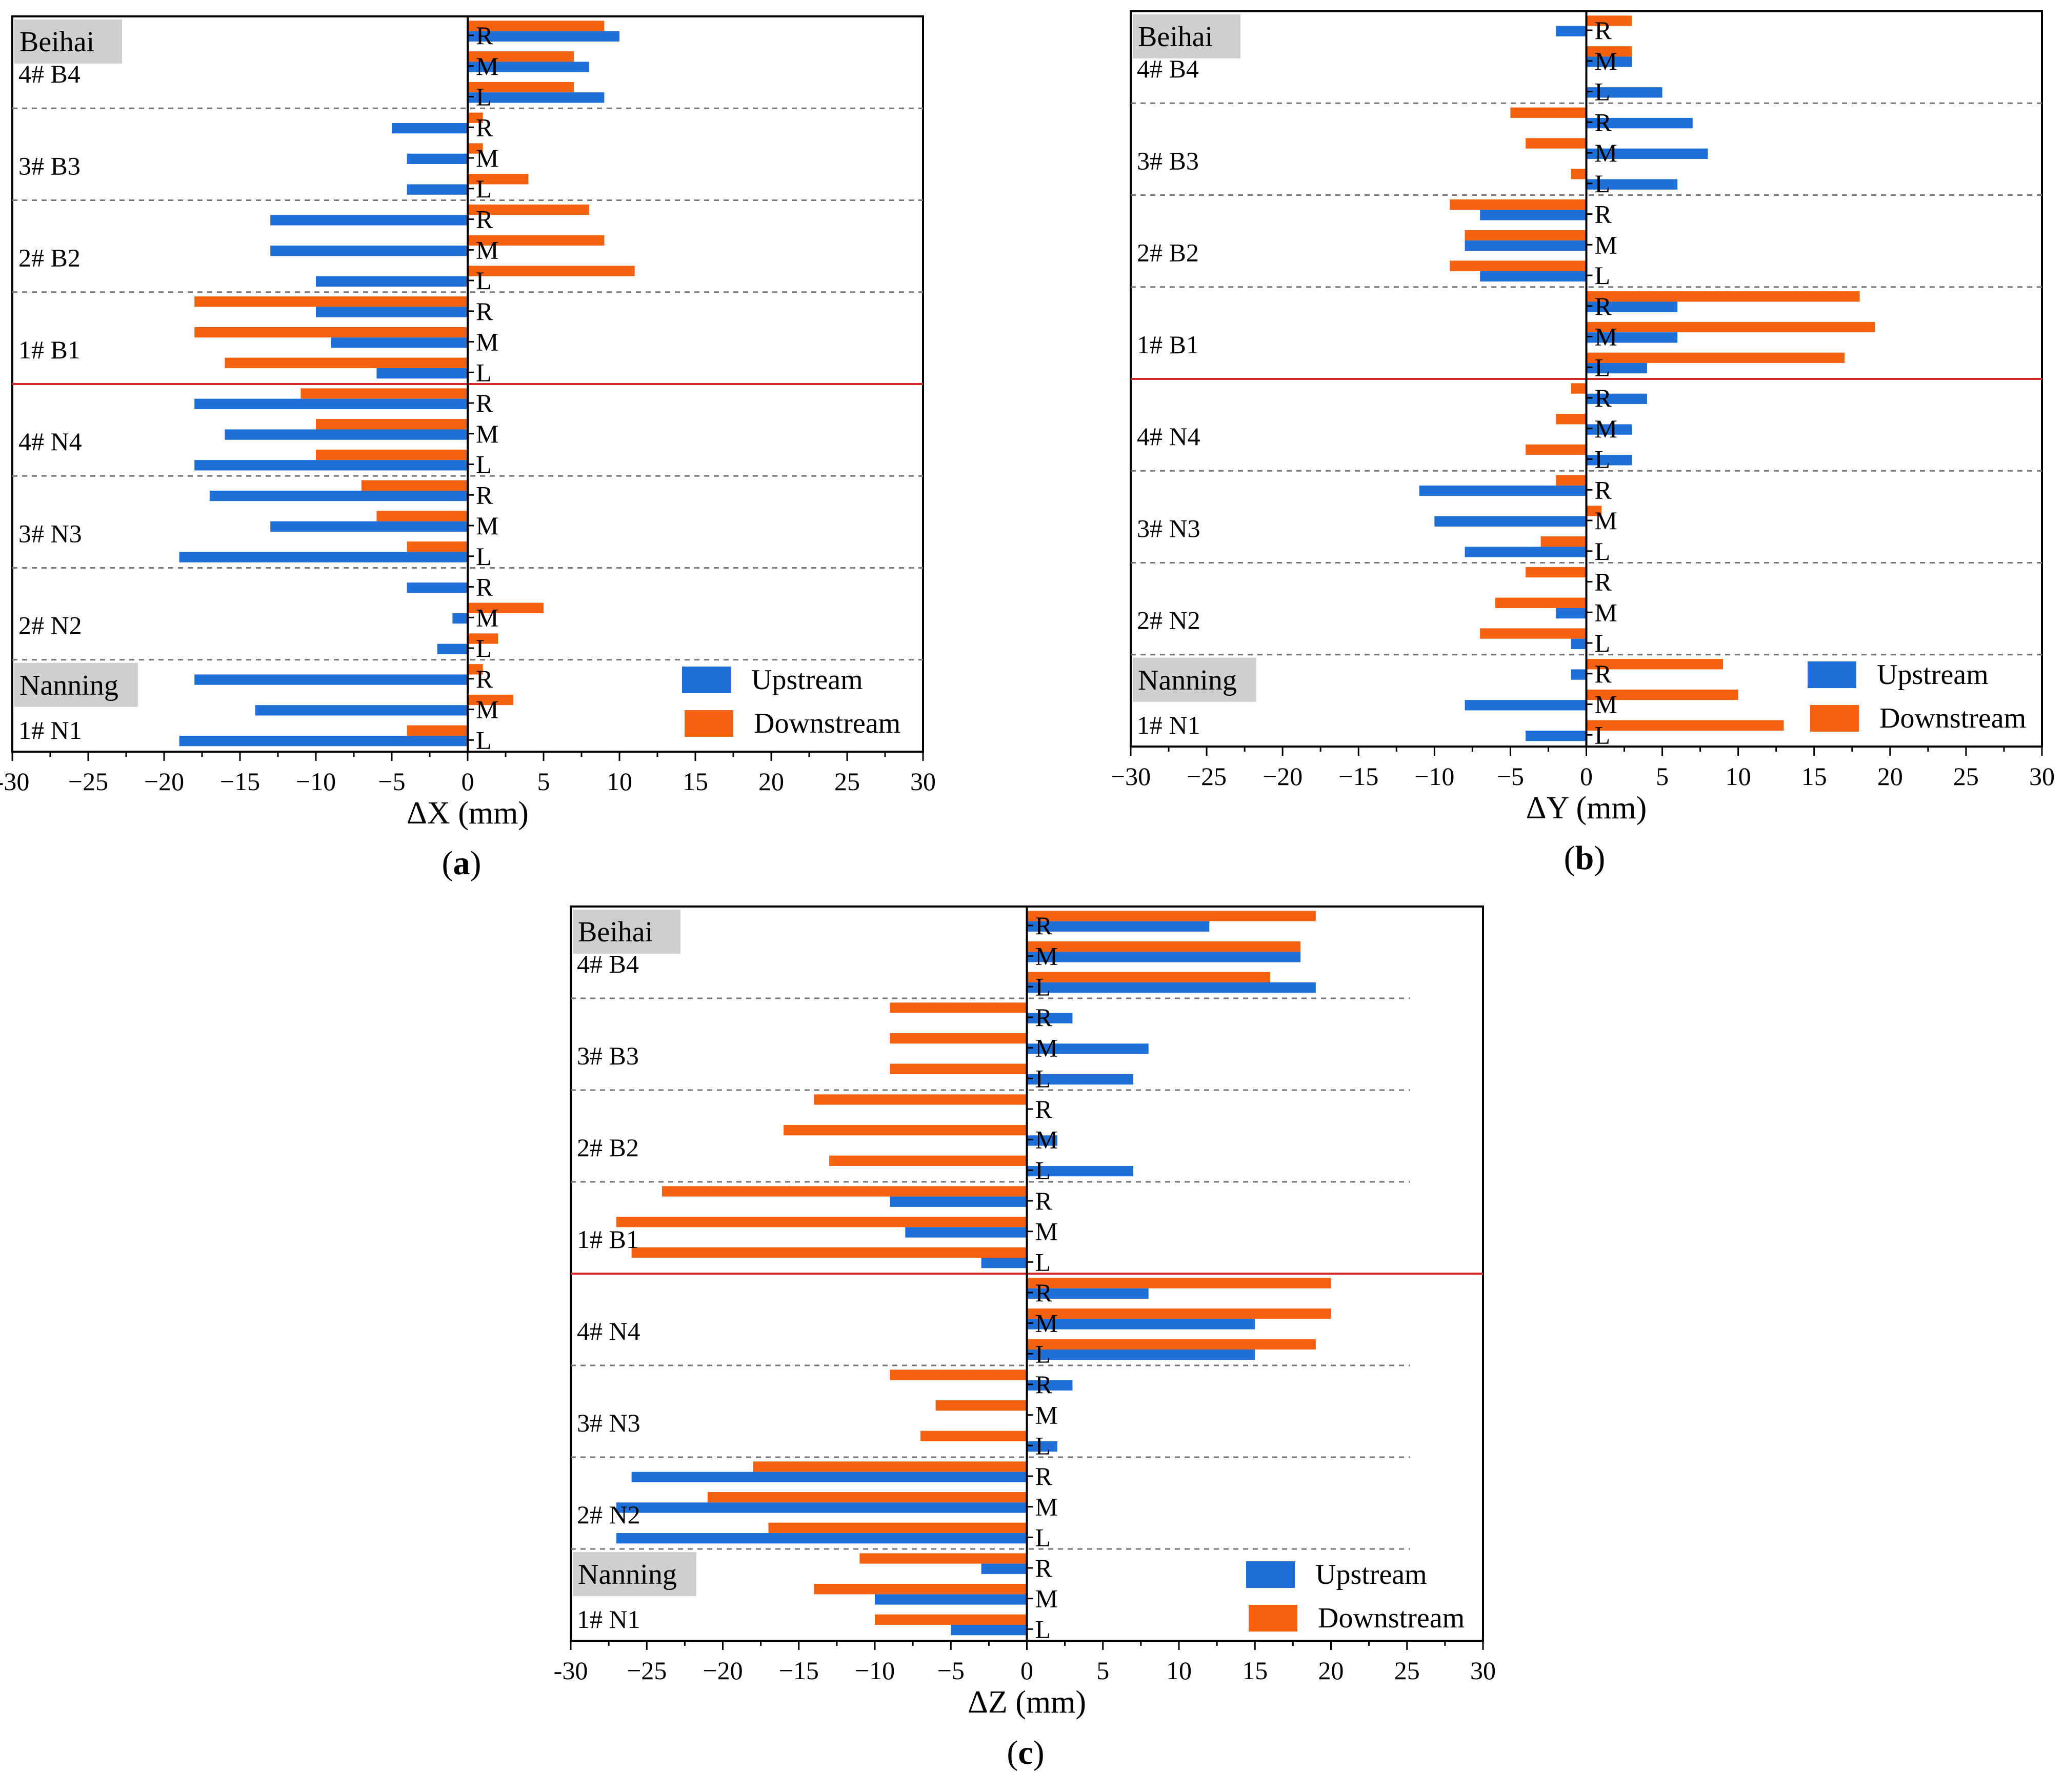 The image size is (2064, 1792). Describe the element at coordinates (468, 813) in the screenshot. I see `x-axis-title: ΔX (mm)` at that location.